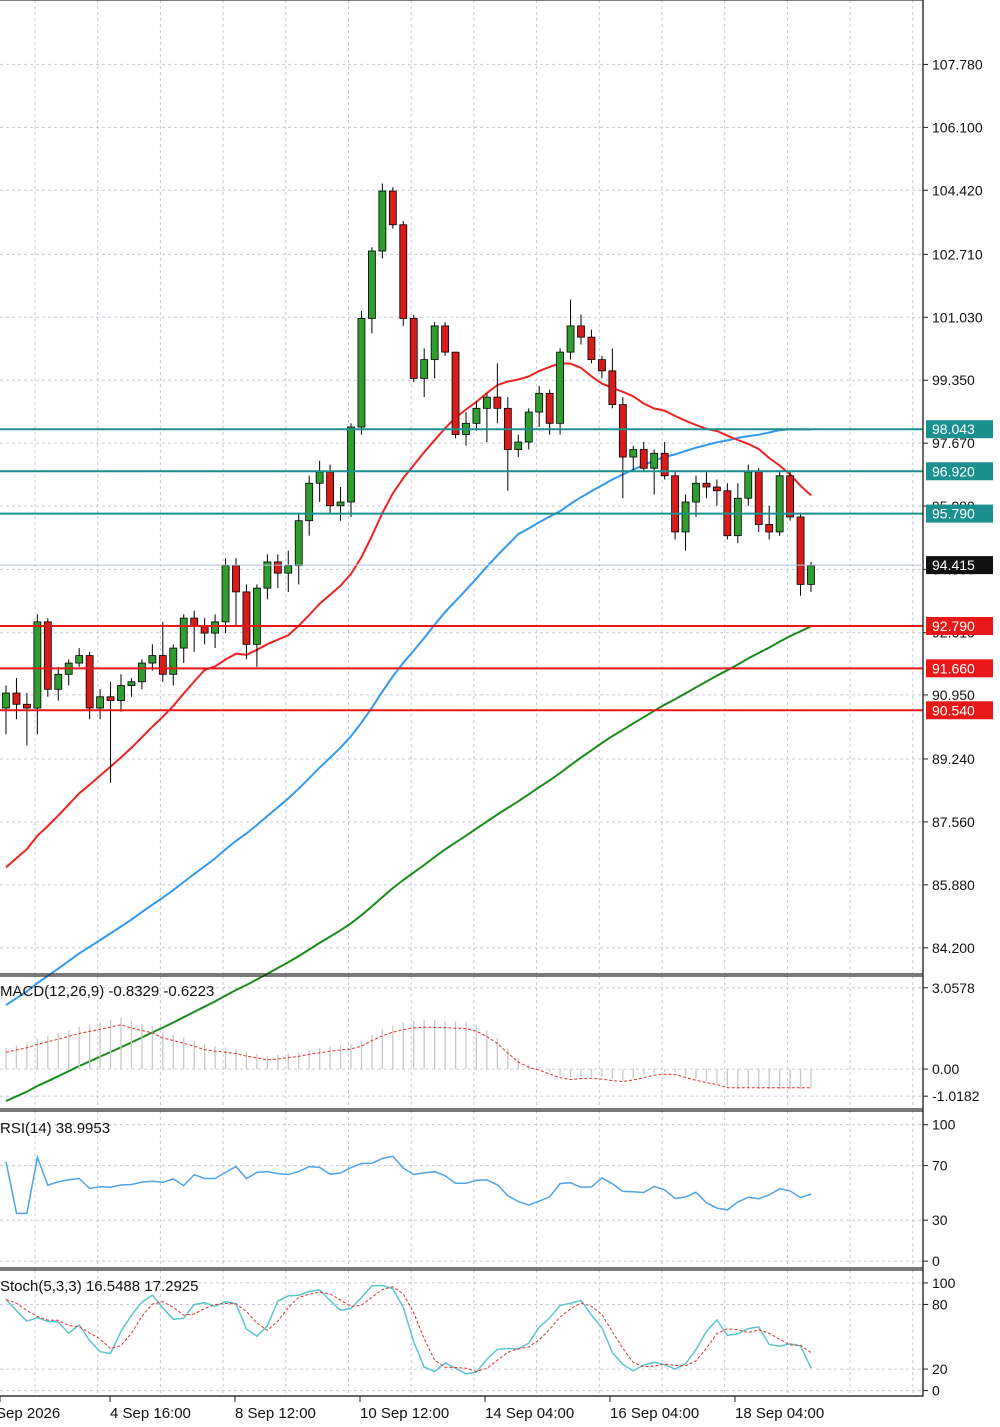  I want to click on current-price-label: 94.415, so click(953, 565).